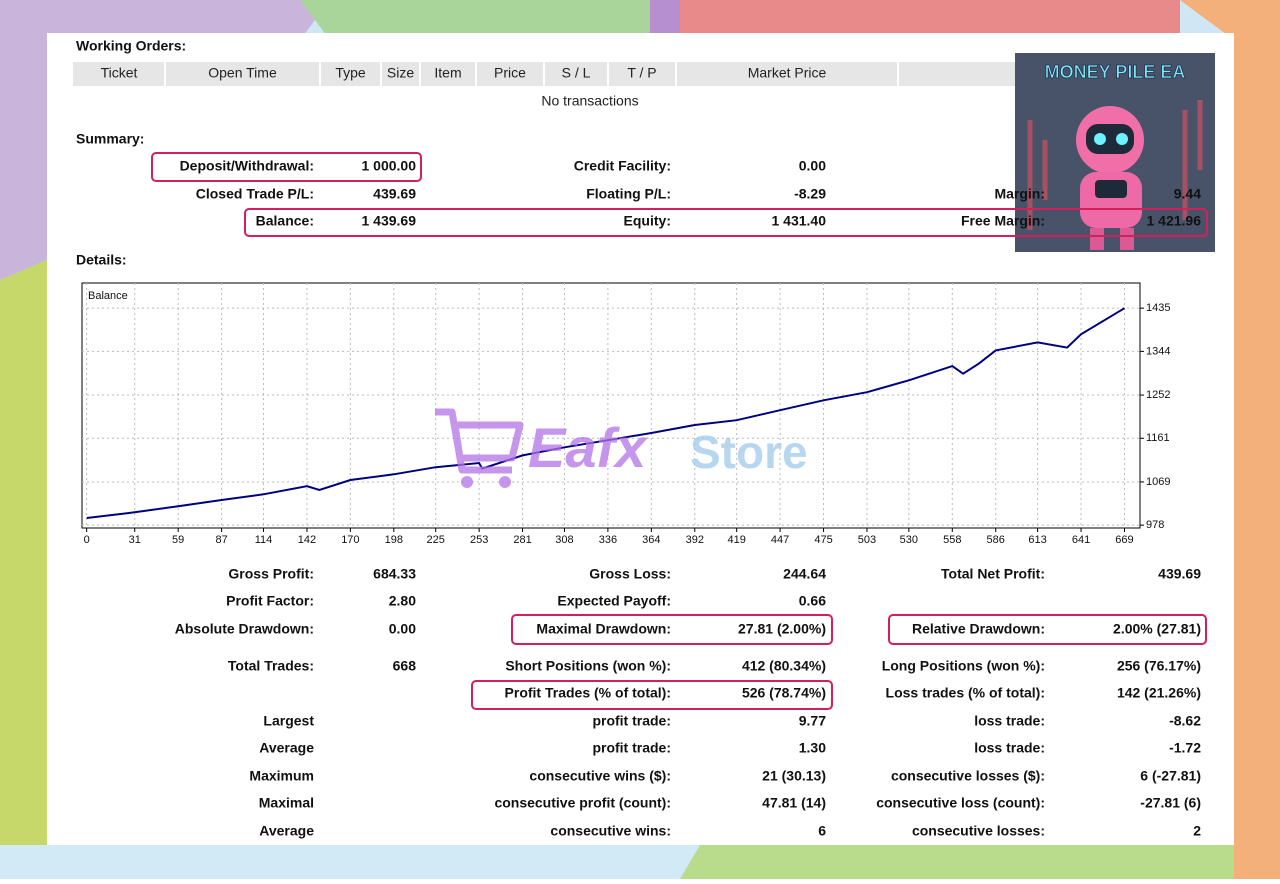 The image size is (1280, 884). Describe the element at coordinates (447, 73) in the screenshot. I see `column-header: Item` at that location.